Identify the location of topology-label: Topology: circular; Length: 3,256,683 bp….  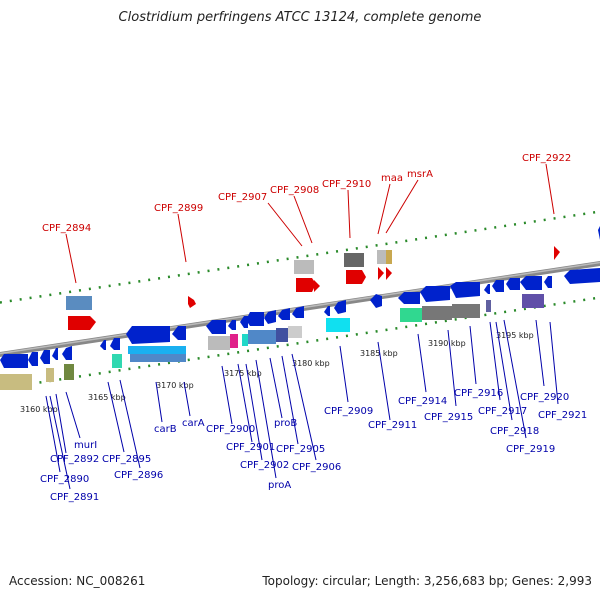
(427, 581).